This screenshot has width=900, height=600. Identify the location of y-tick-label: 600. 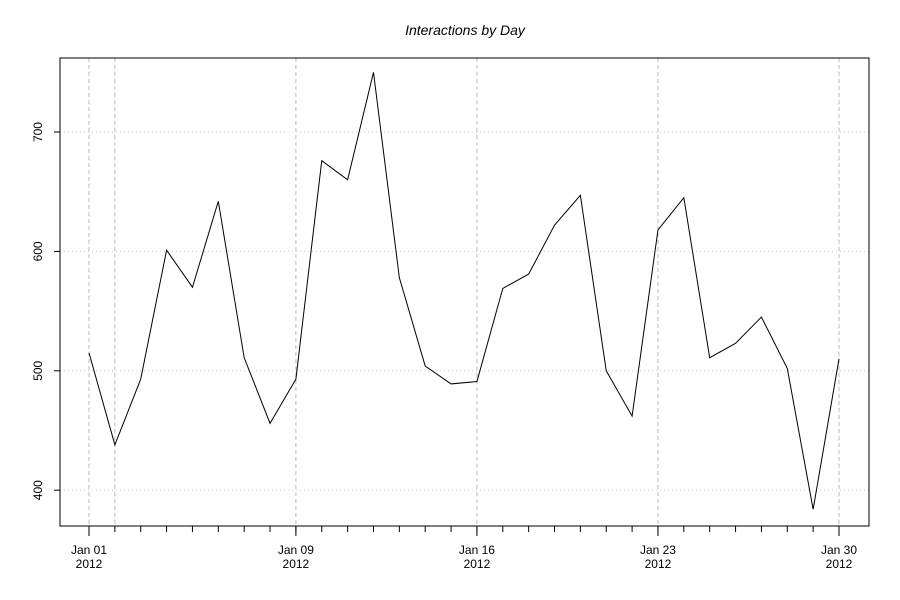
(38, 251).